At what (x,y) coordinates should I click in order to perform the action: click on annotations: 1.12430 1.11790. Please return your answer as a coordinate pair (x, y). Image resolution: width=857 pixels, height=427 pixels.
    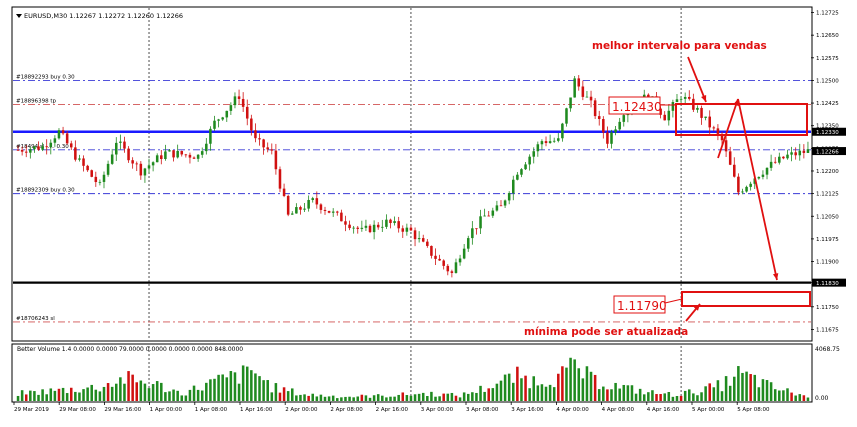
    Looking at the image, I should click on (709, 189).